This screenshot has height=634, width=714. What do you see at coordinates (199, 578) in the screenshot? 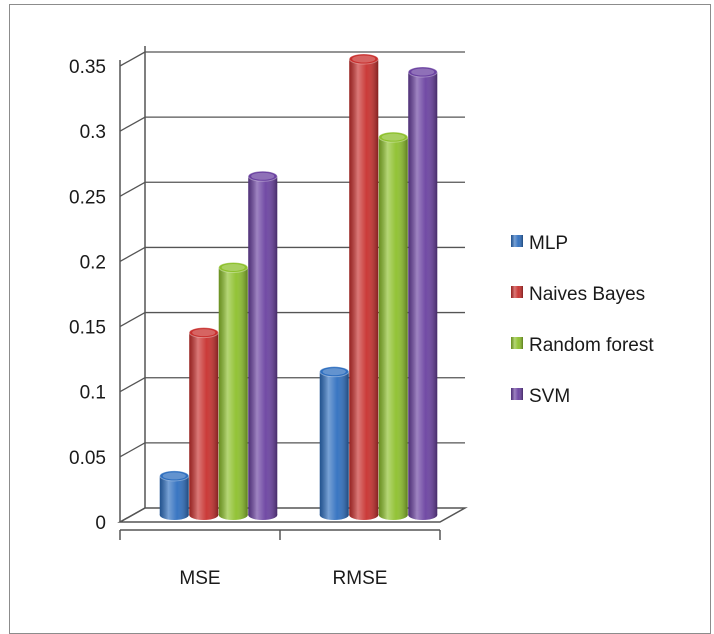
I see `x-category-label: MSE` at bounding box center [199, 578].